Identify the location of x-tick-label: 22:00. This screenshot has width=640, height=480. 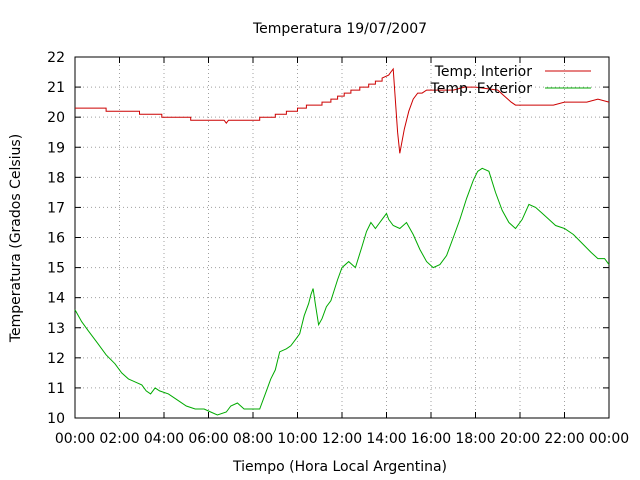
(564, 439).